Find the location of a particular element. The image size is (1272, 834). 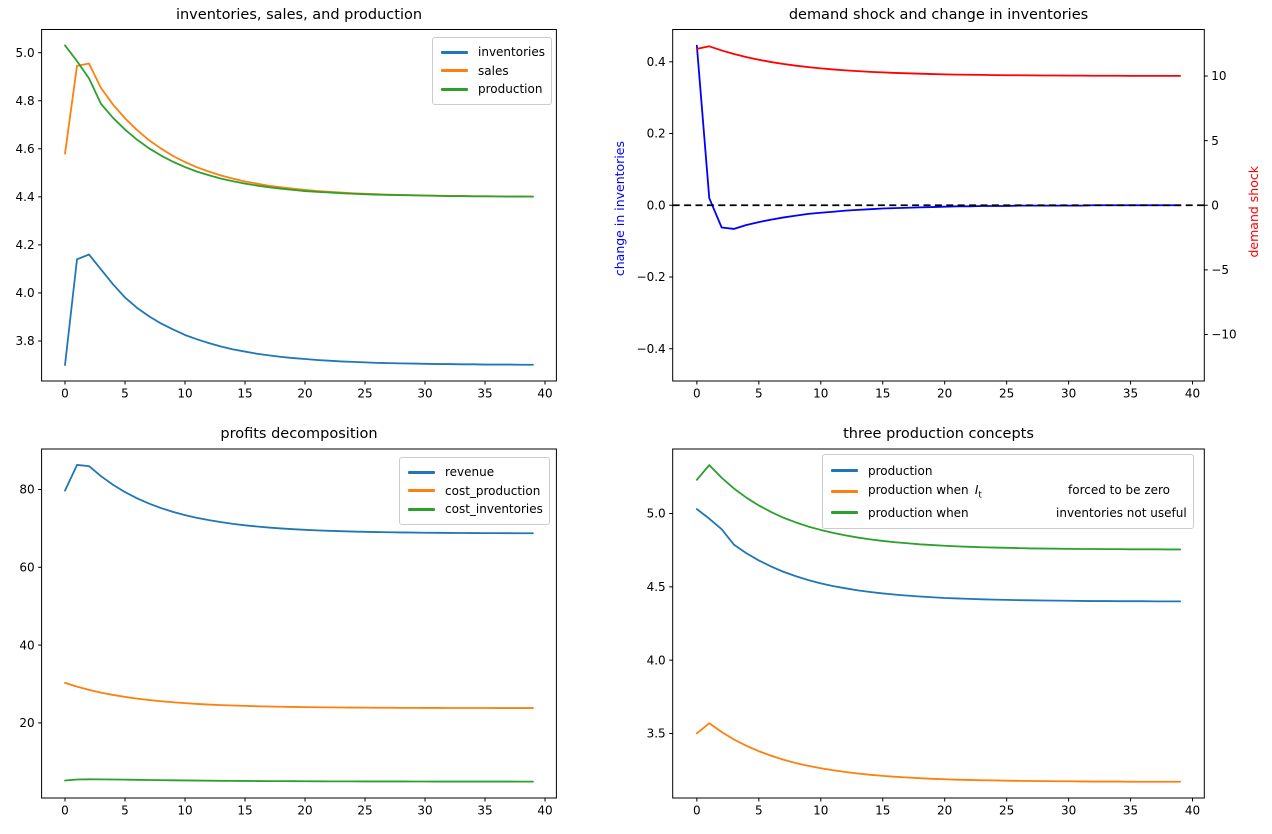

y-tick-label: 4.4 is located at coordinates (25, 197).